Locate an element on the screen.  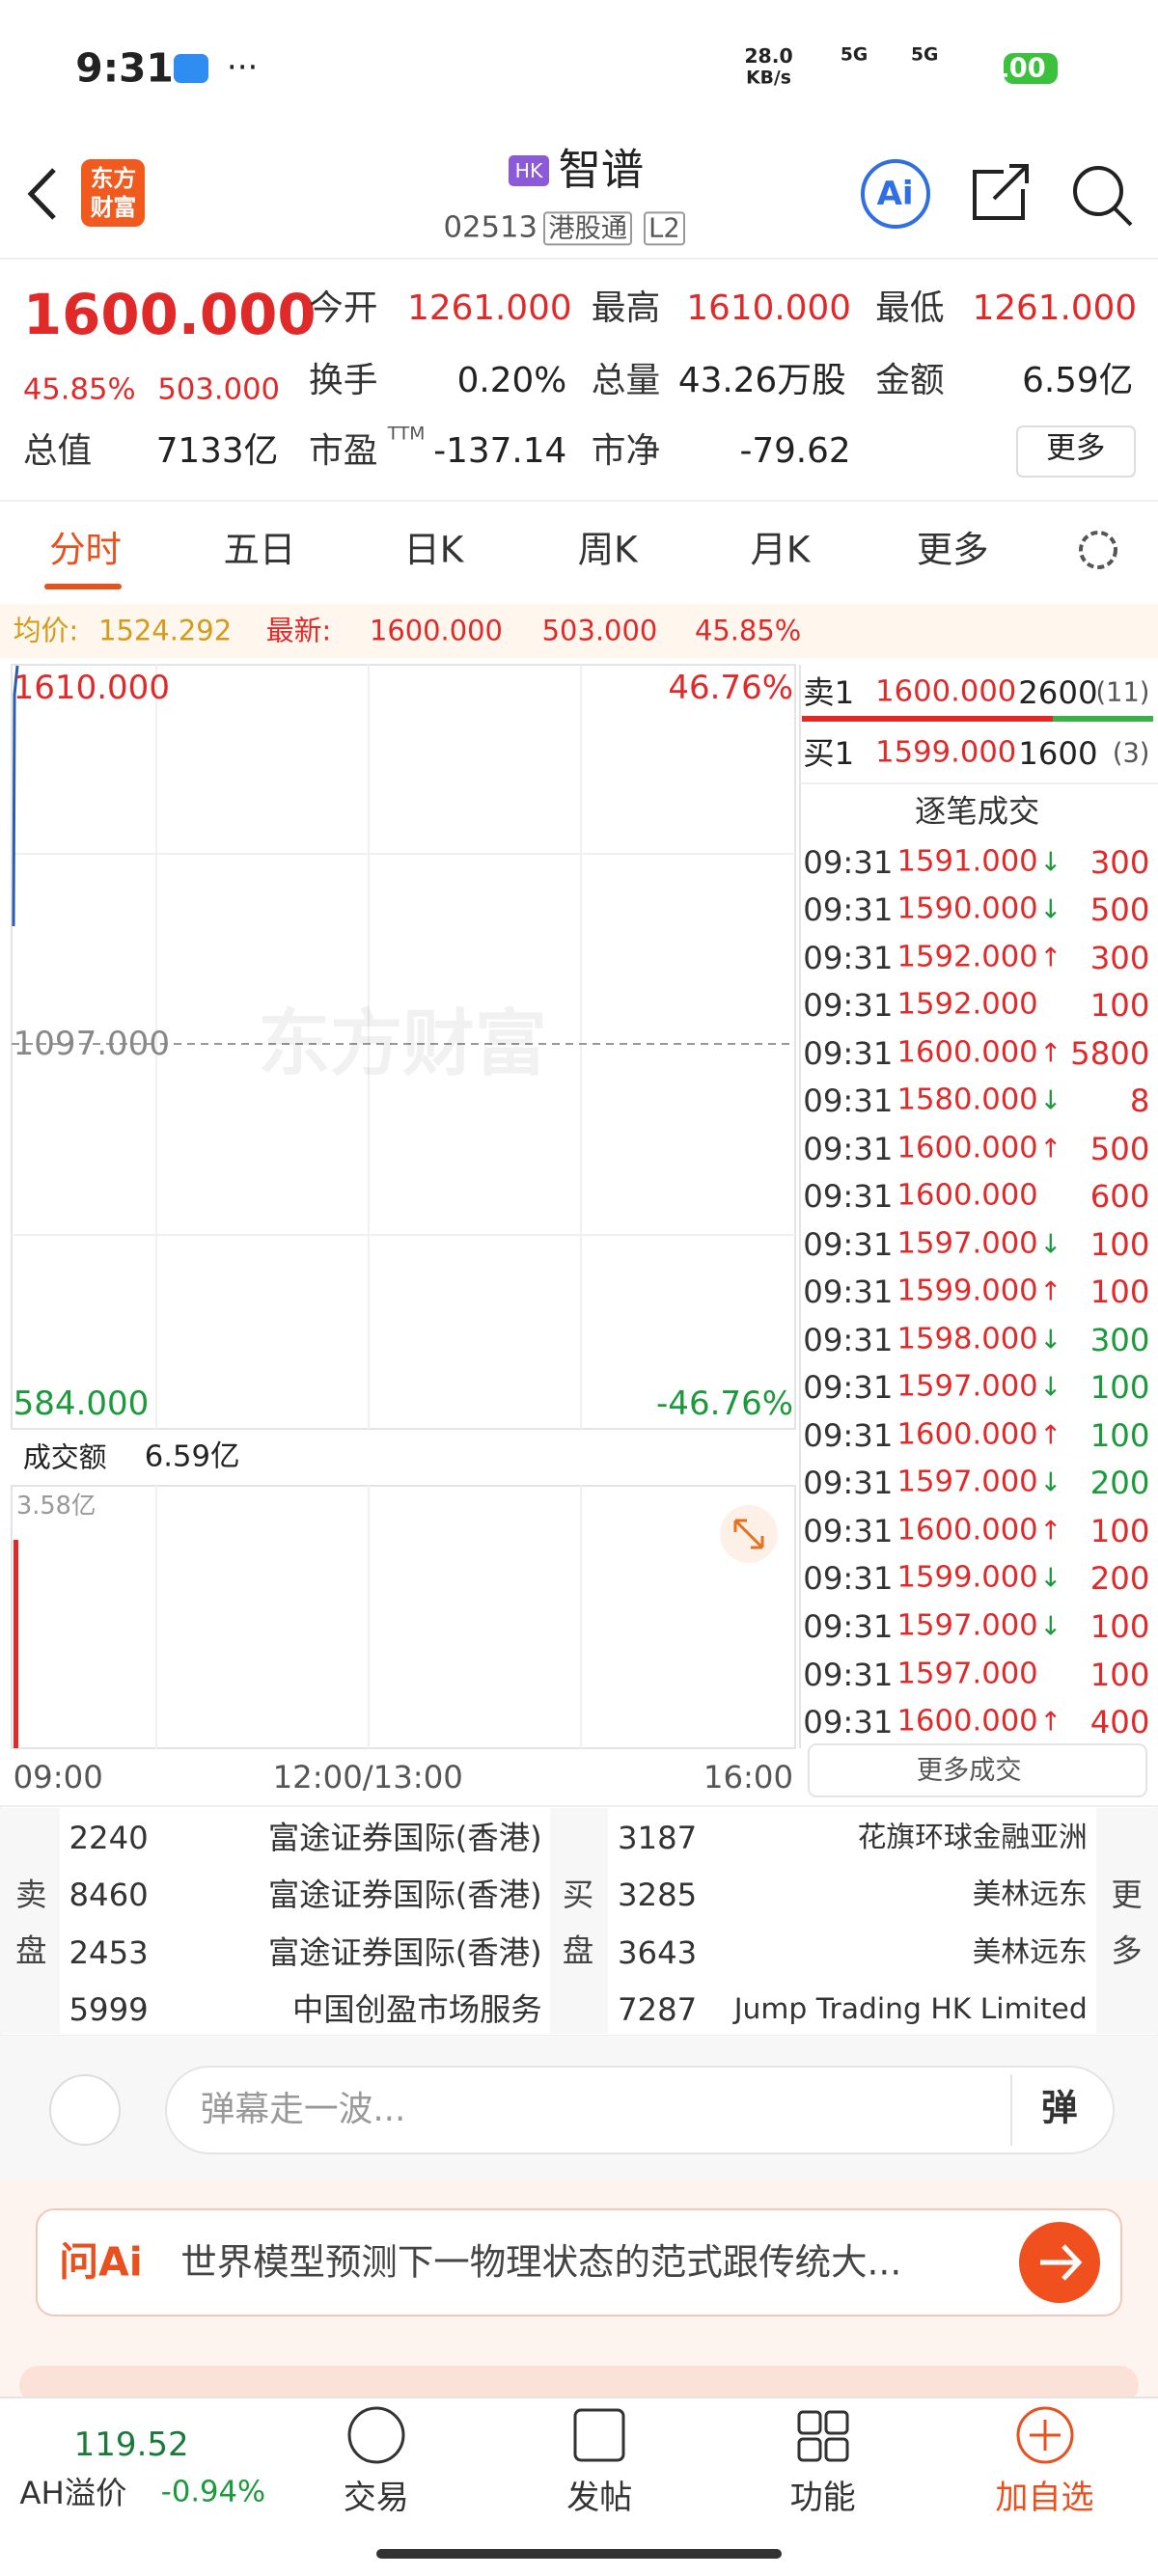
broker-more: 更 is located at coordinates (1127, 1895).